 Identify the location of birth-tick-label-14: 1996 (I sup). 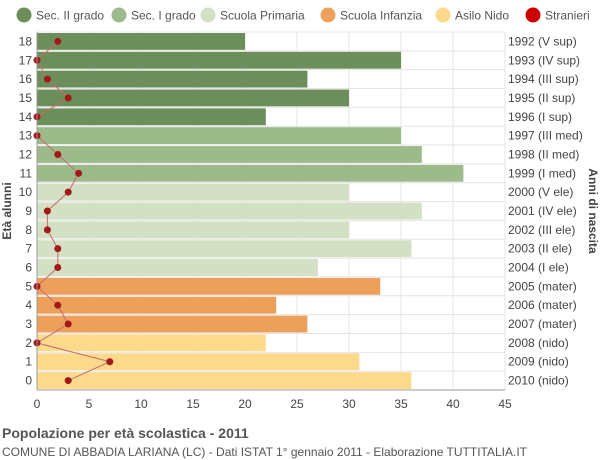
(540, 117).